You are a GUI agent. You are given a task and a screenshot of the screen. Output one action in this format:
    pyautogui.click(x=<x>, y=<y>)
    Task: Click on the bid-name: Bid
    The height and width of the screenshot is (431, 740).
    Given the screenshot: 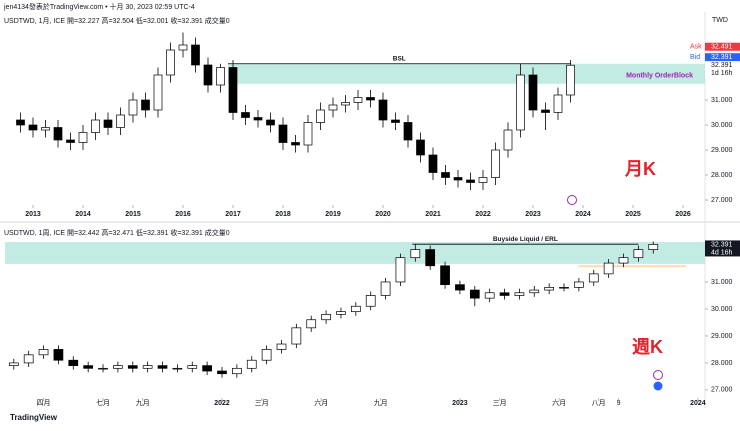 What is the action you would take?
    pyautogui.click(x=695, y=57)
    